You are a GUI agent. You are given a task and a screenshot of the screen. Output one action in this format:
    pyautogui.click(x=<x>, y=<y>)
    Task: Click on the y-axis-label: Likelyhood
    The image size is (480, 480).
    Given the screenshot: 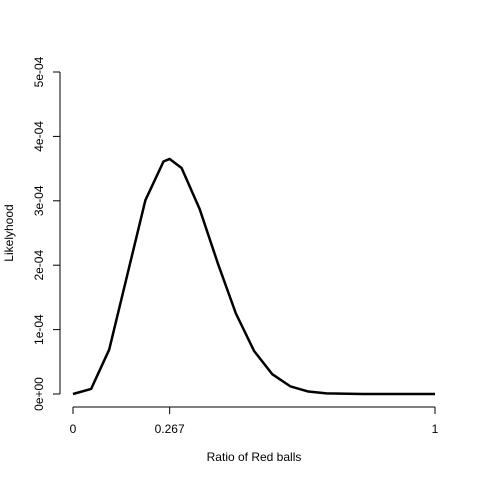 What is the action you would take?
    pyautogui.click(x=9, y=232)
    